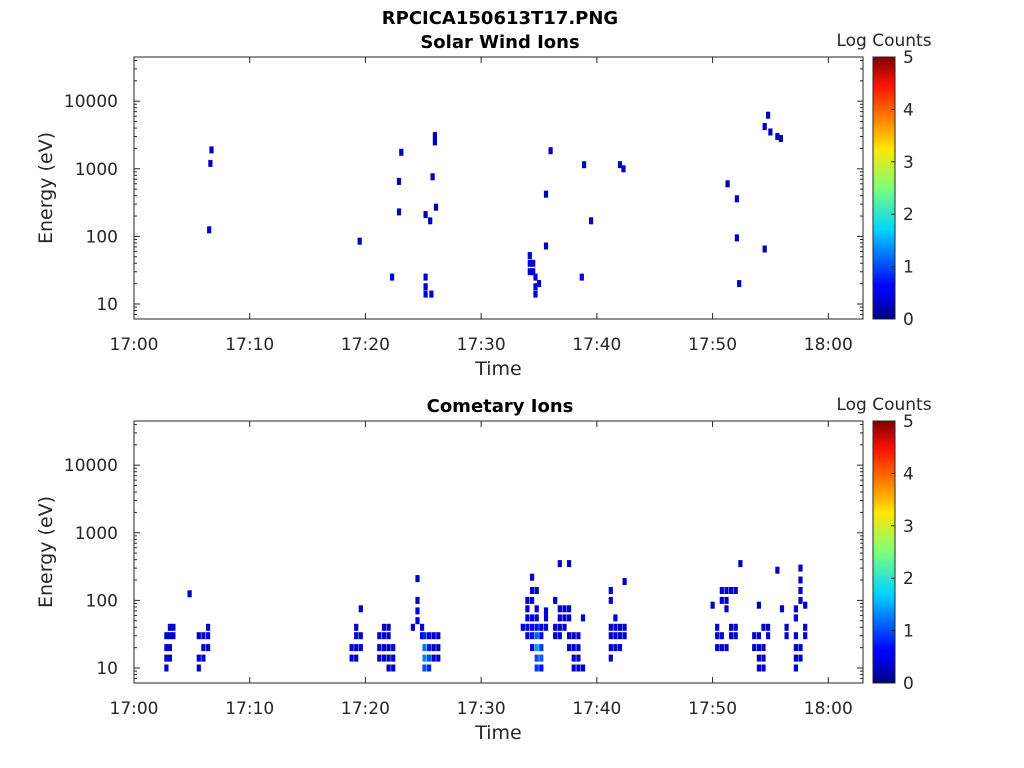  Describe the element at coordinates (365, 345) in the screenshot. I see `x-tick-label: 17:20` at that location.